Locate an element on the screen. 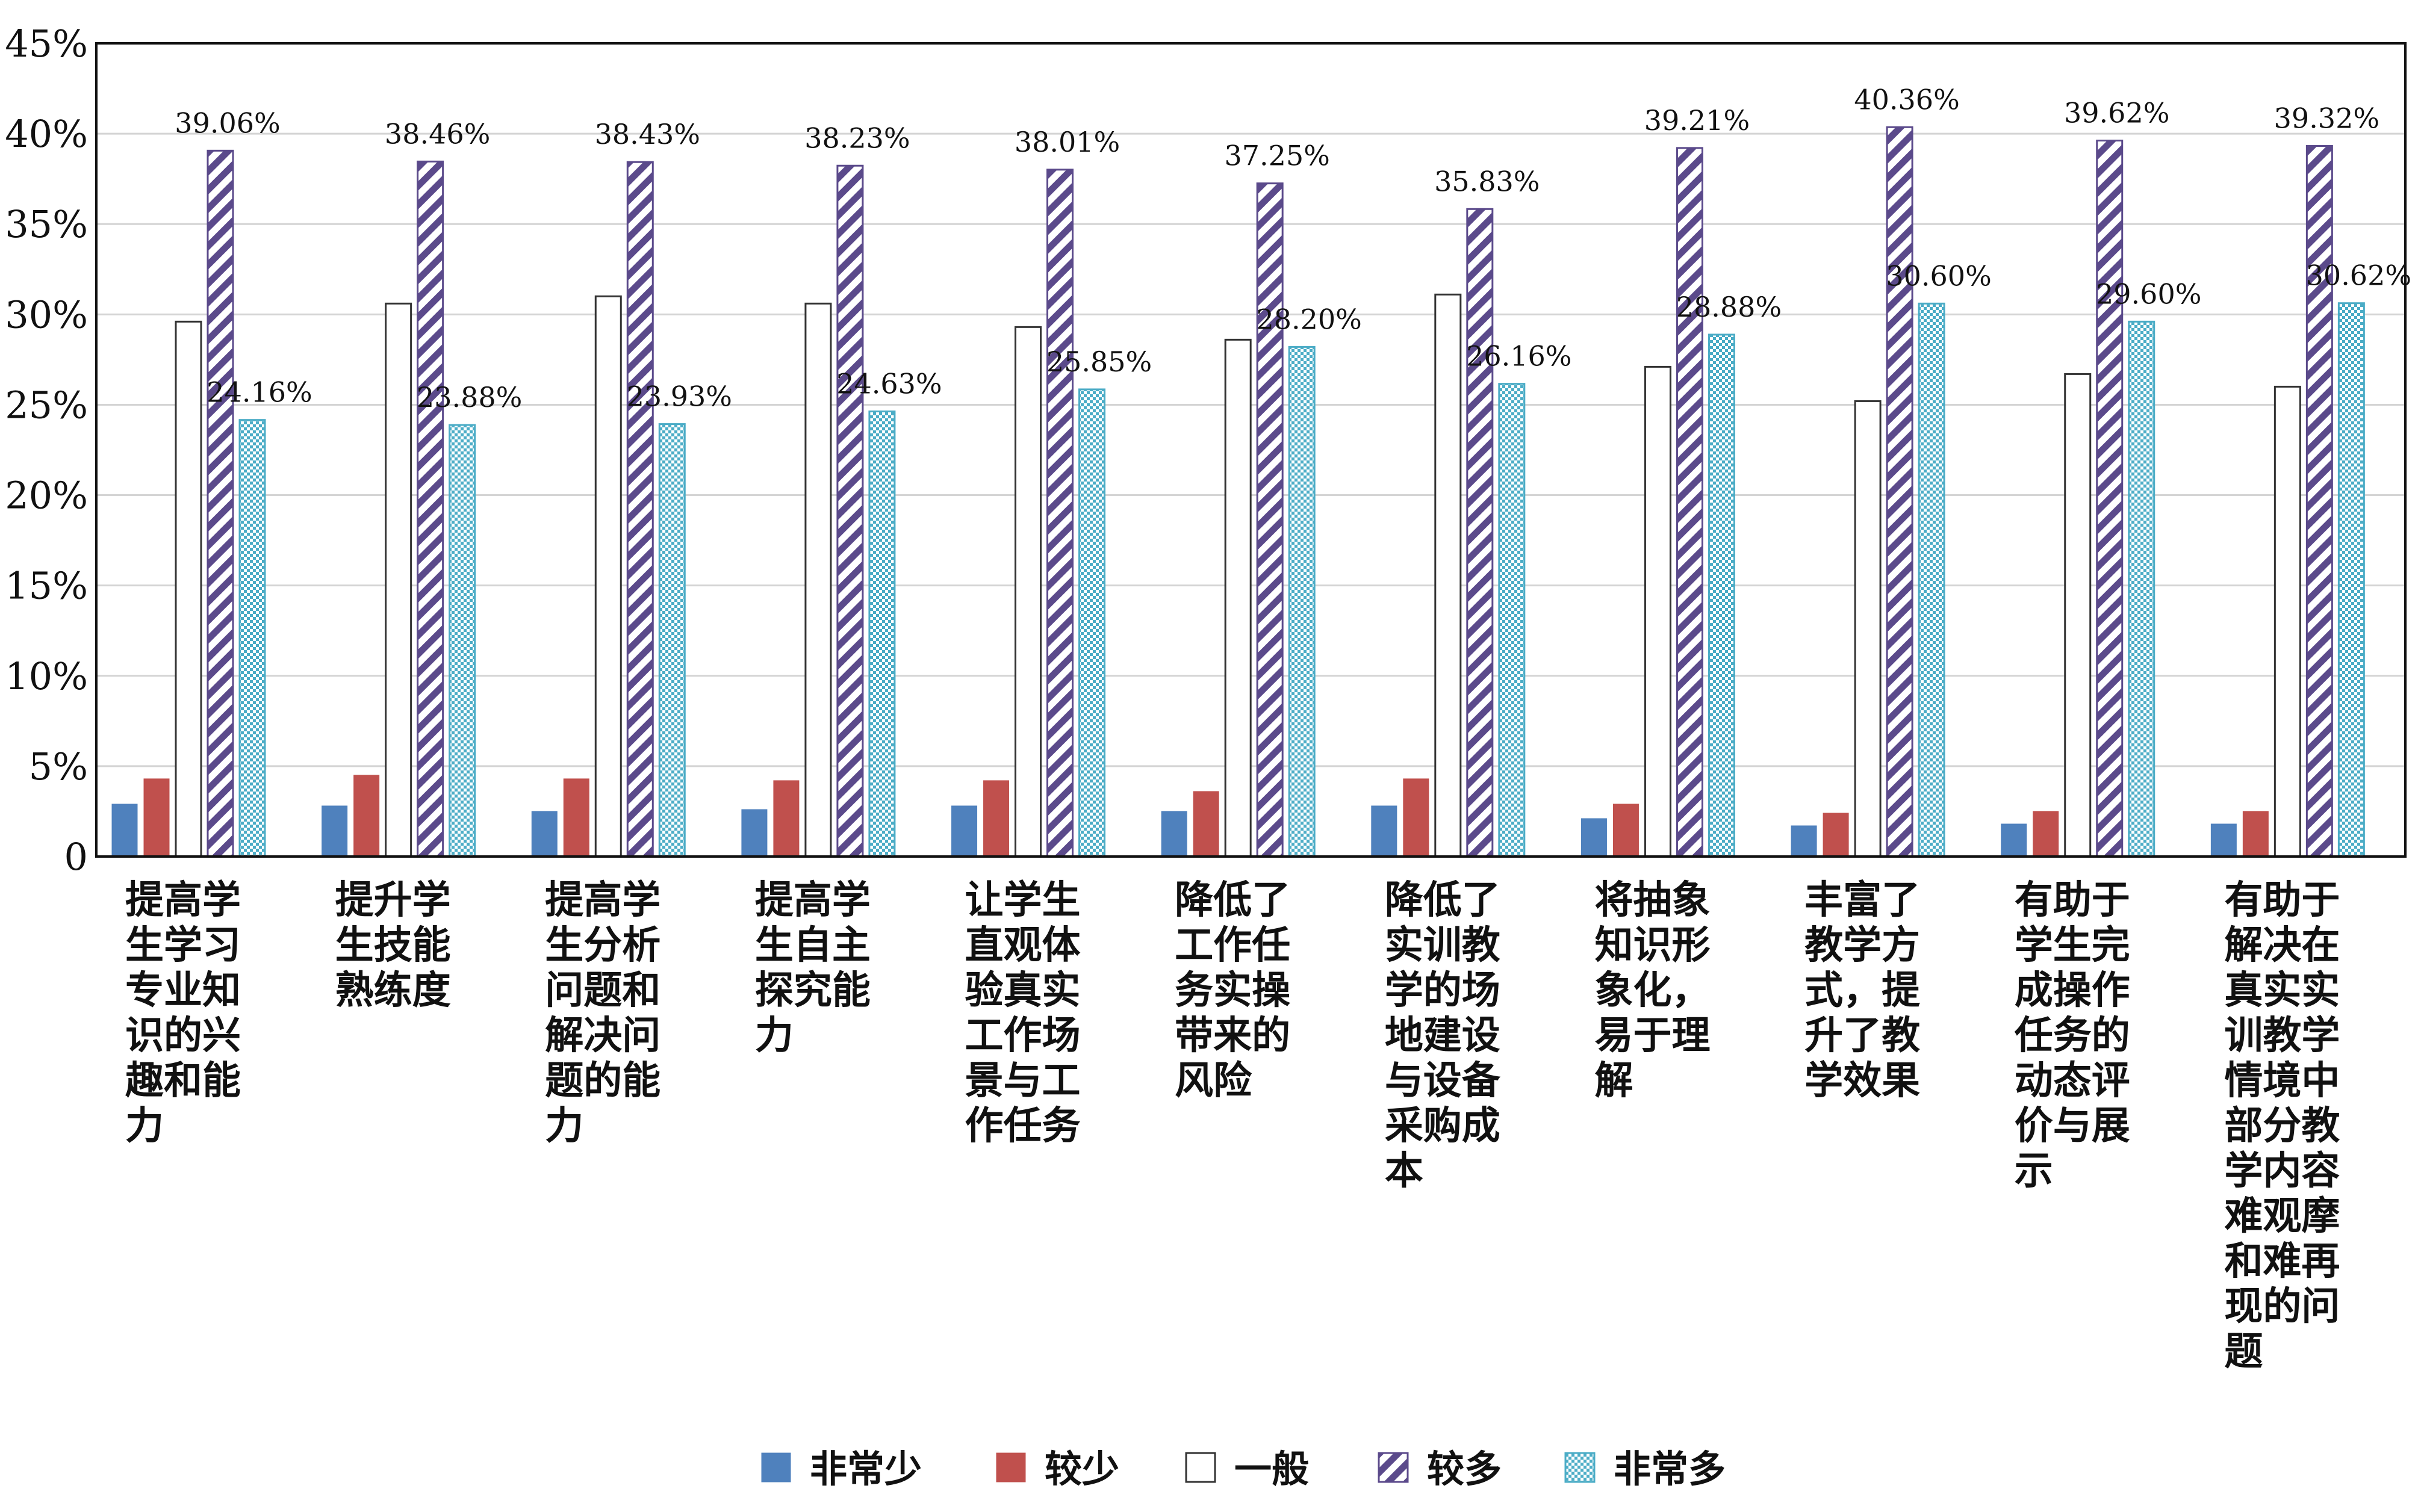  legend-item: 非常多 is located at coordinates (1645, 1469).